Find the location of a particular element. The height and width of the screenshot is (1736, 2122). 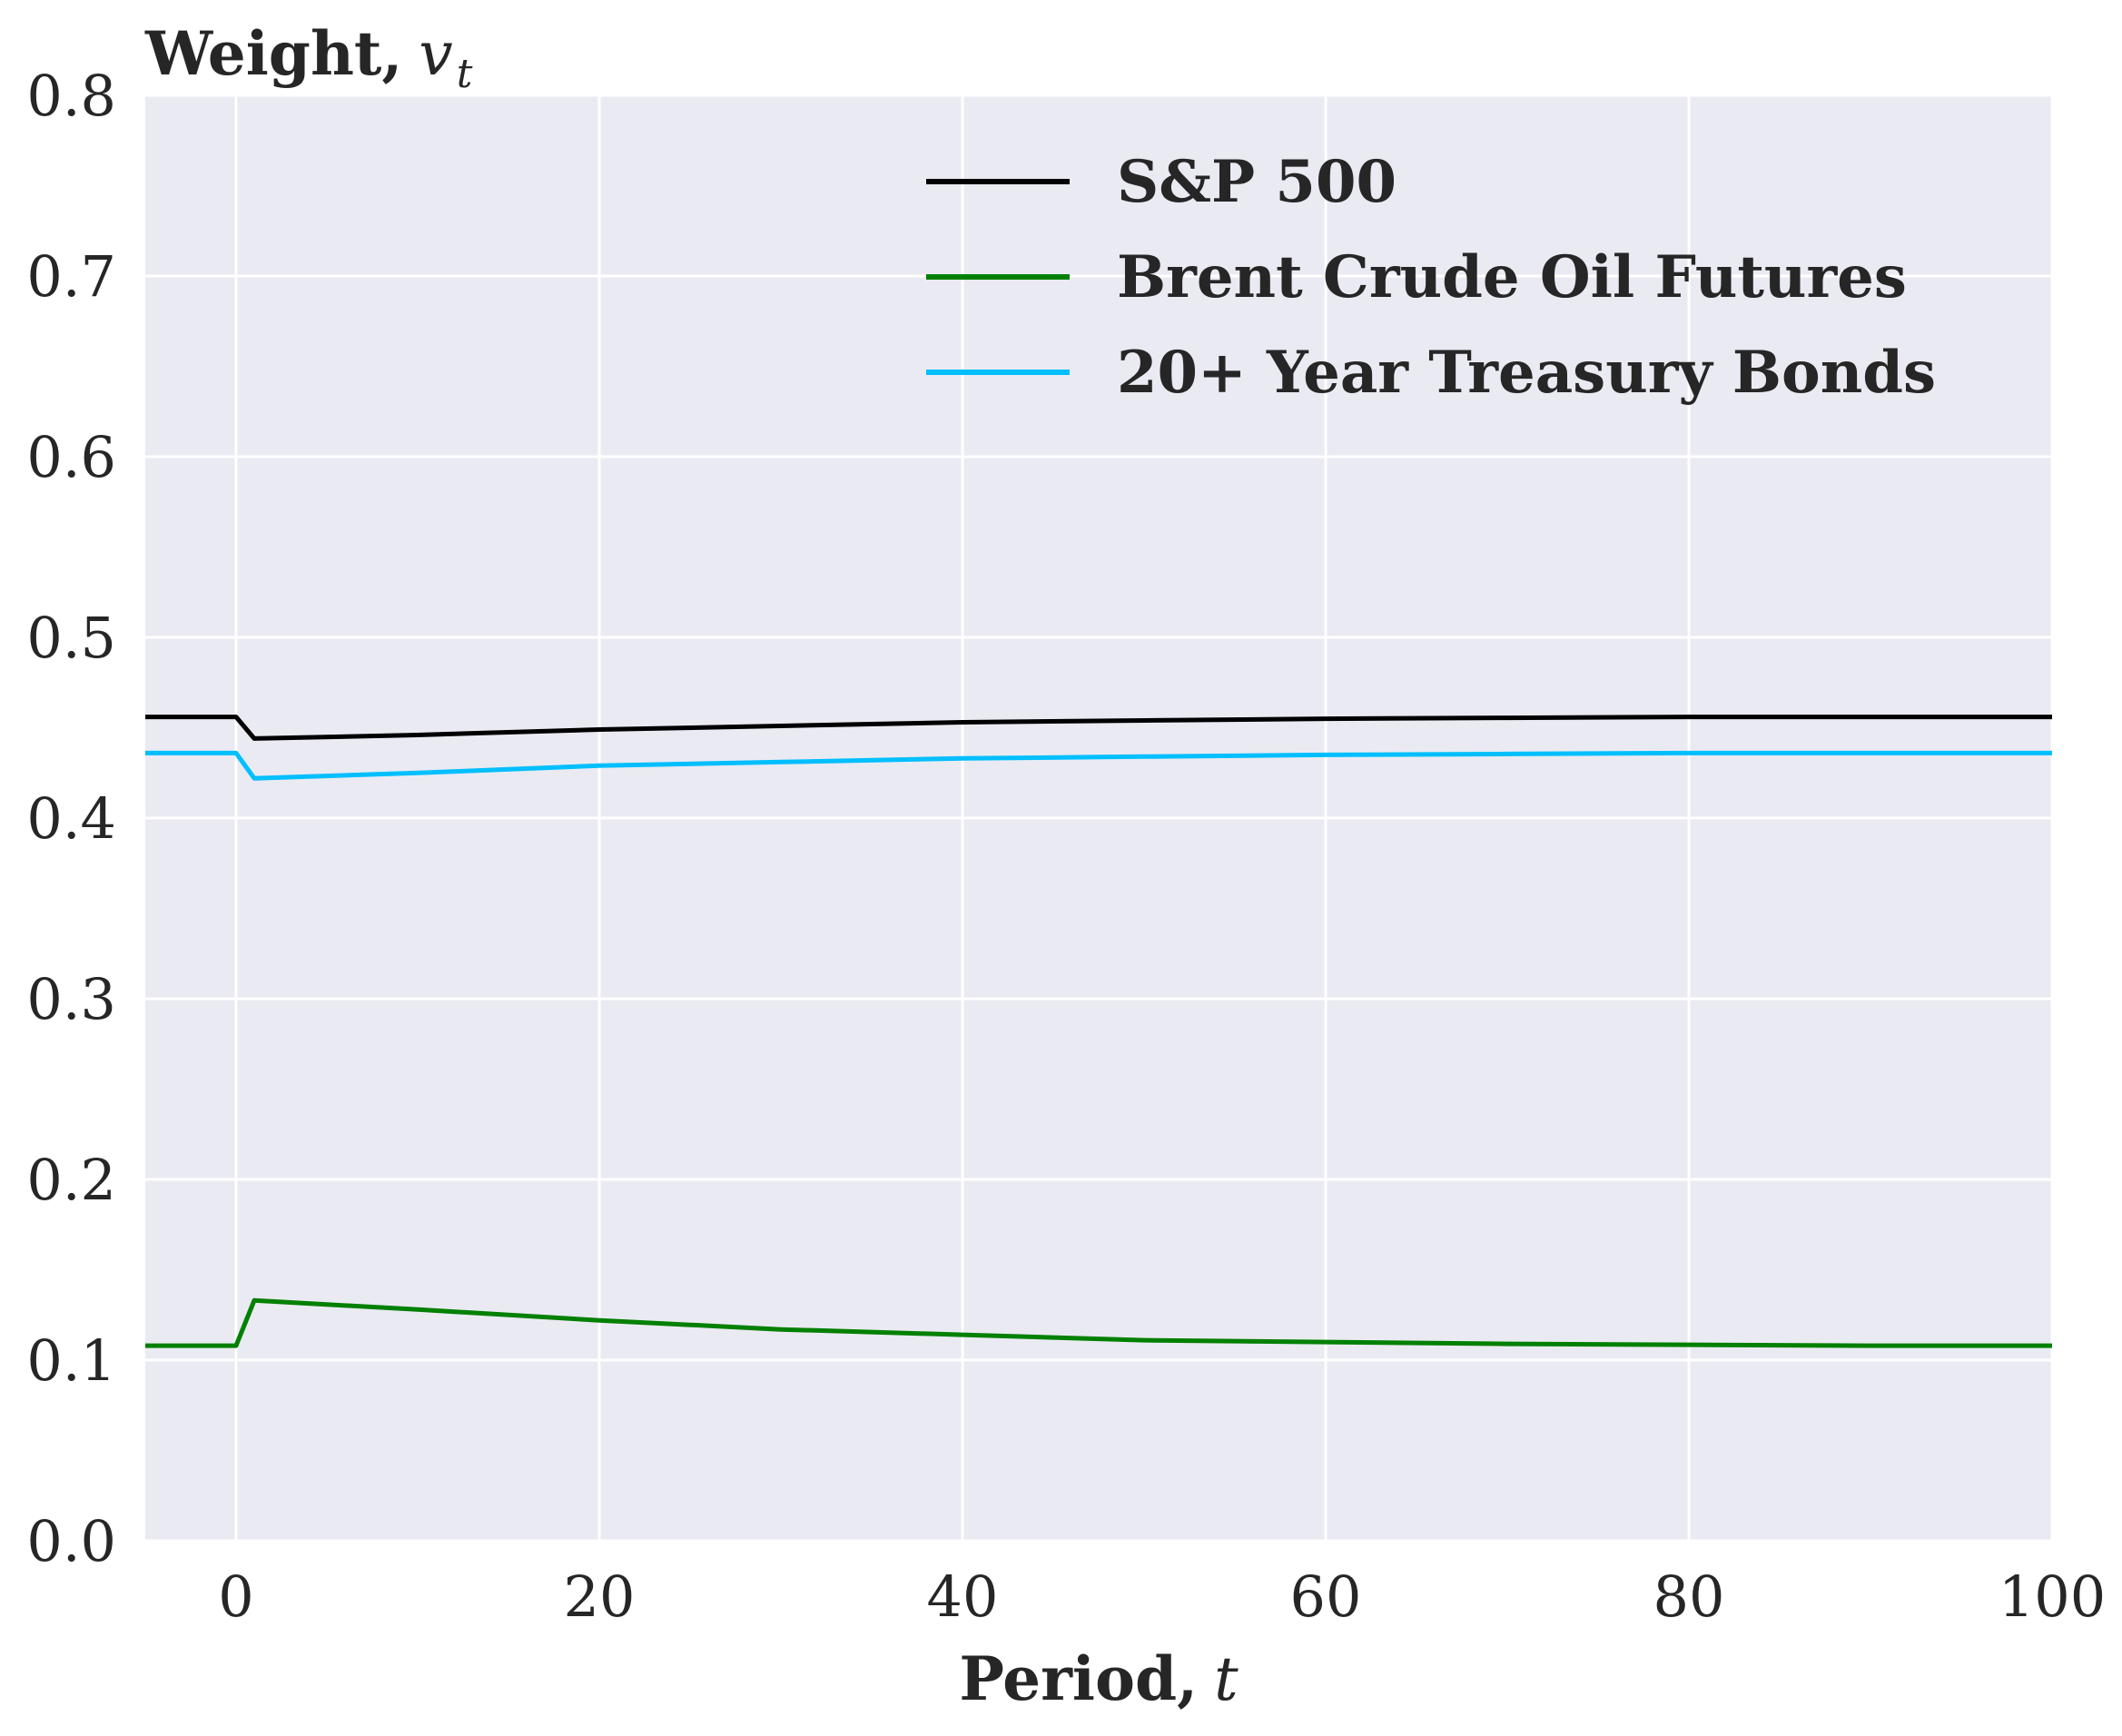

x-axis-title: Period, t is located at coordinates (1099, 1678).